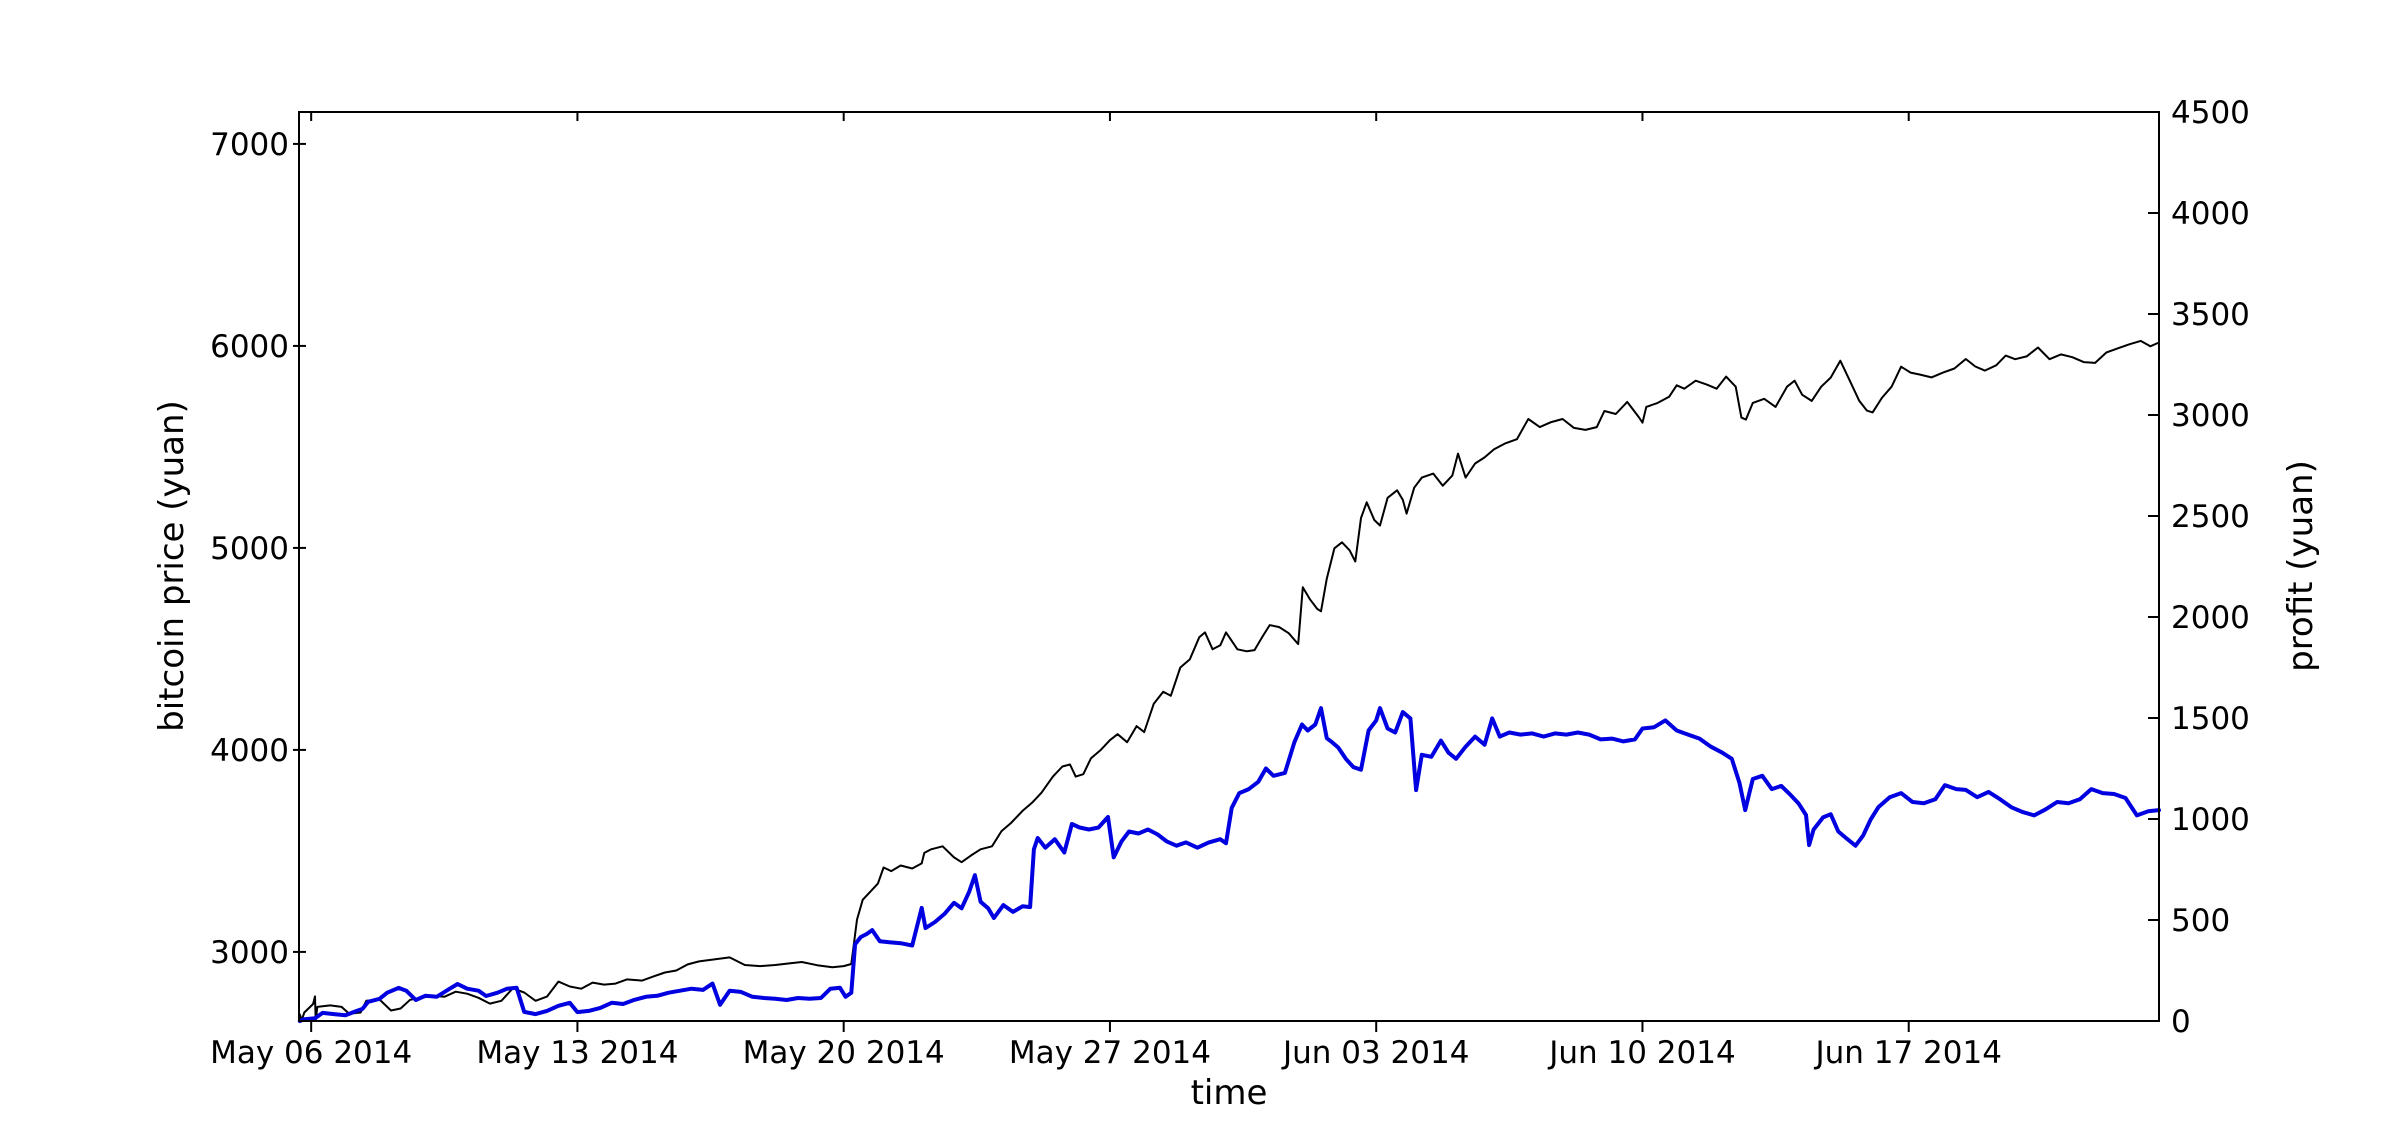 Image resolution: width=2400 pixels, height=1136 pixels. What do you see at coordinates (2210, 416) in the screenshot?
I see `right-tick-label: 3000` at bounding box center [2210, 416].